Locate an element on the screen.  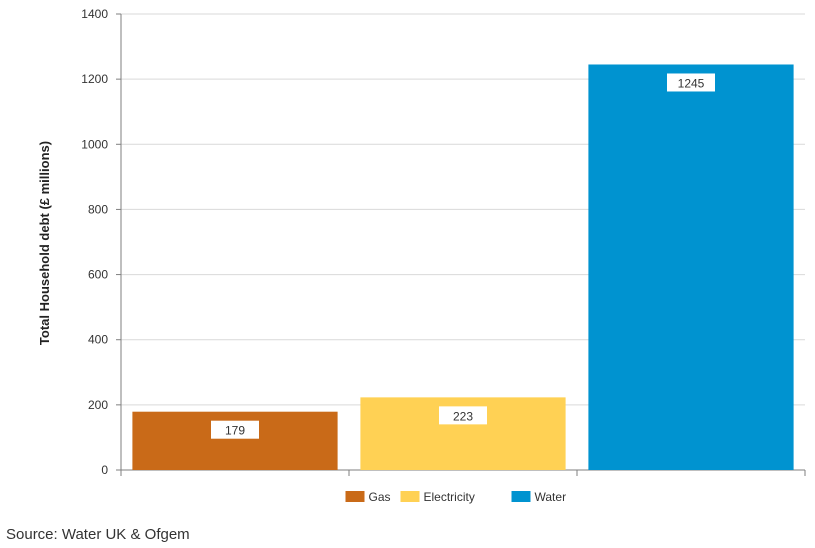
data-label: 223 is located at coordinates (463, 416).